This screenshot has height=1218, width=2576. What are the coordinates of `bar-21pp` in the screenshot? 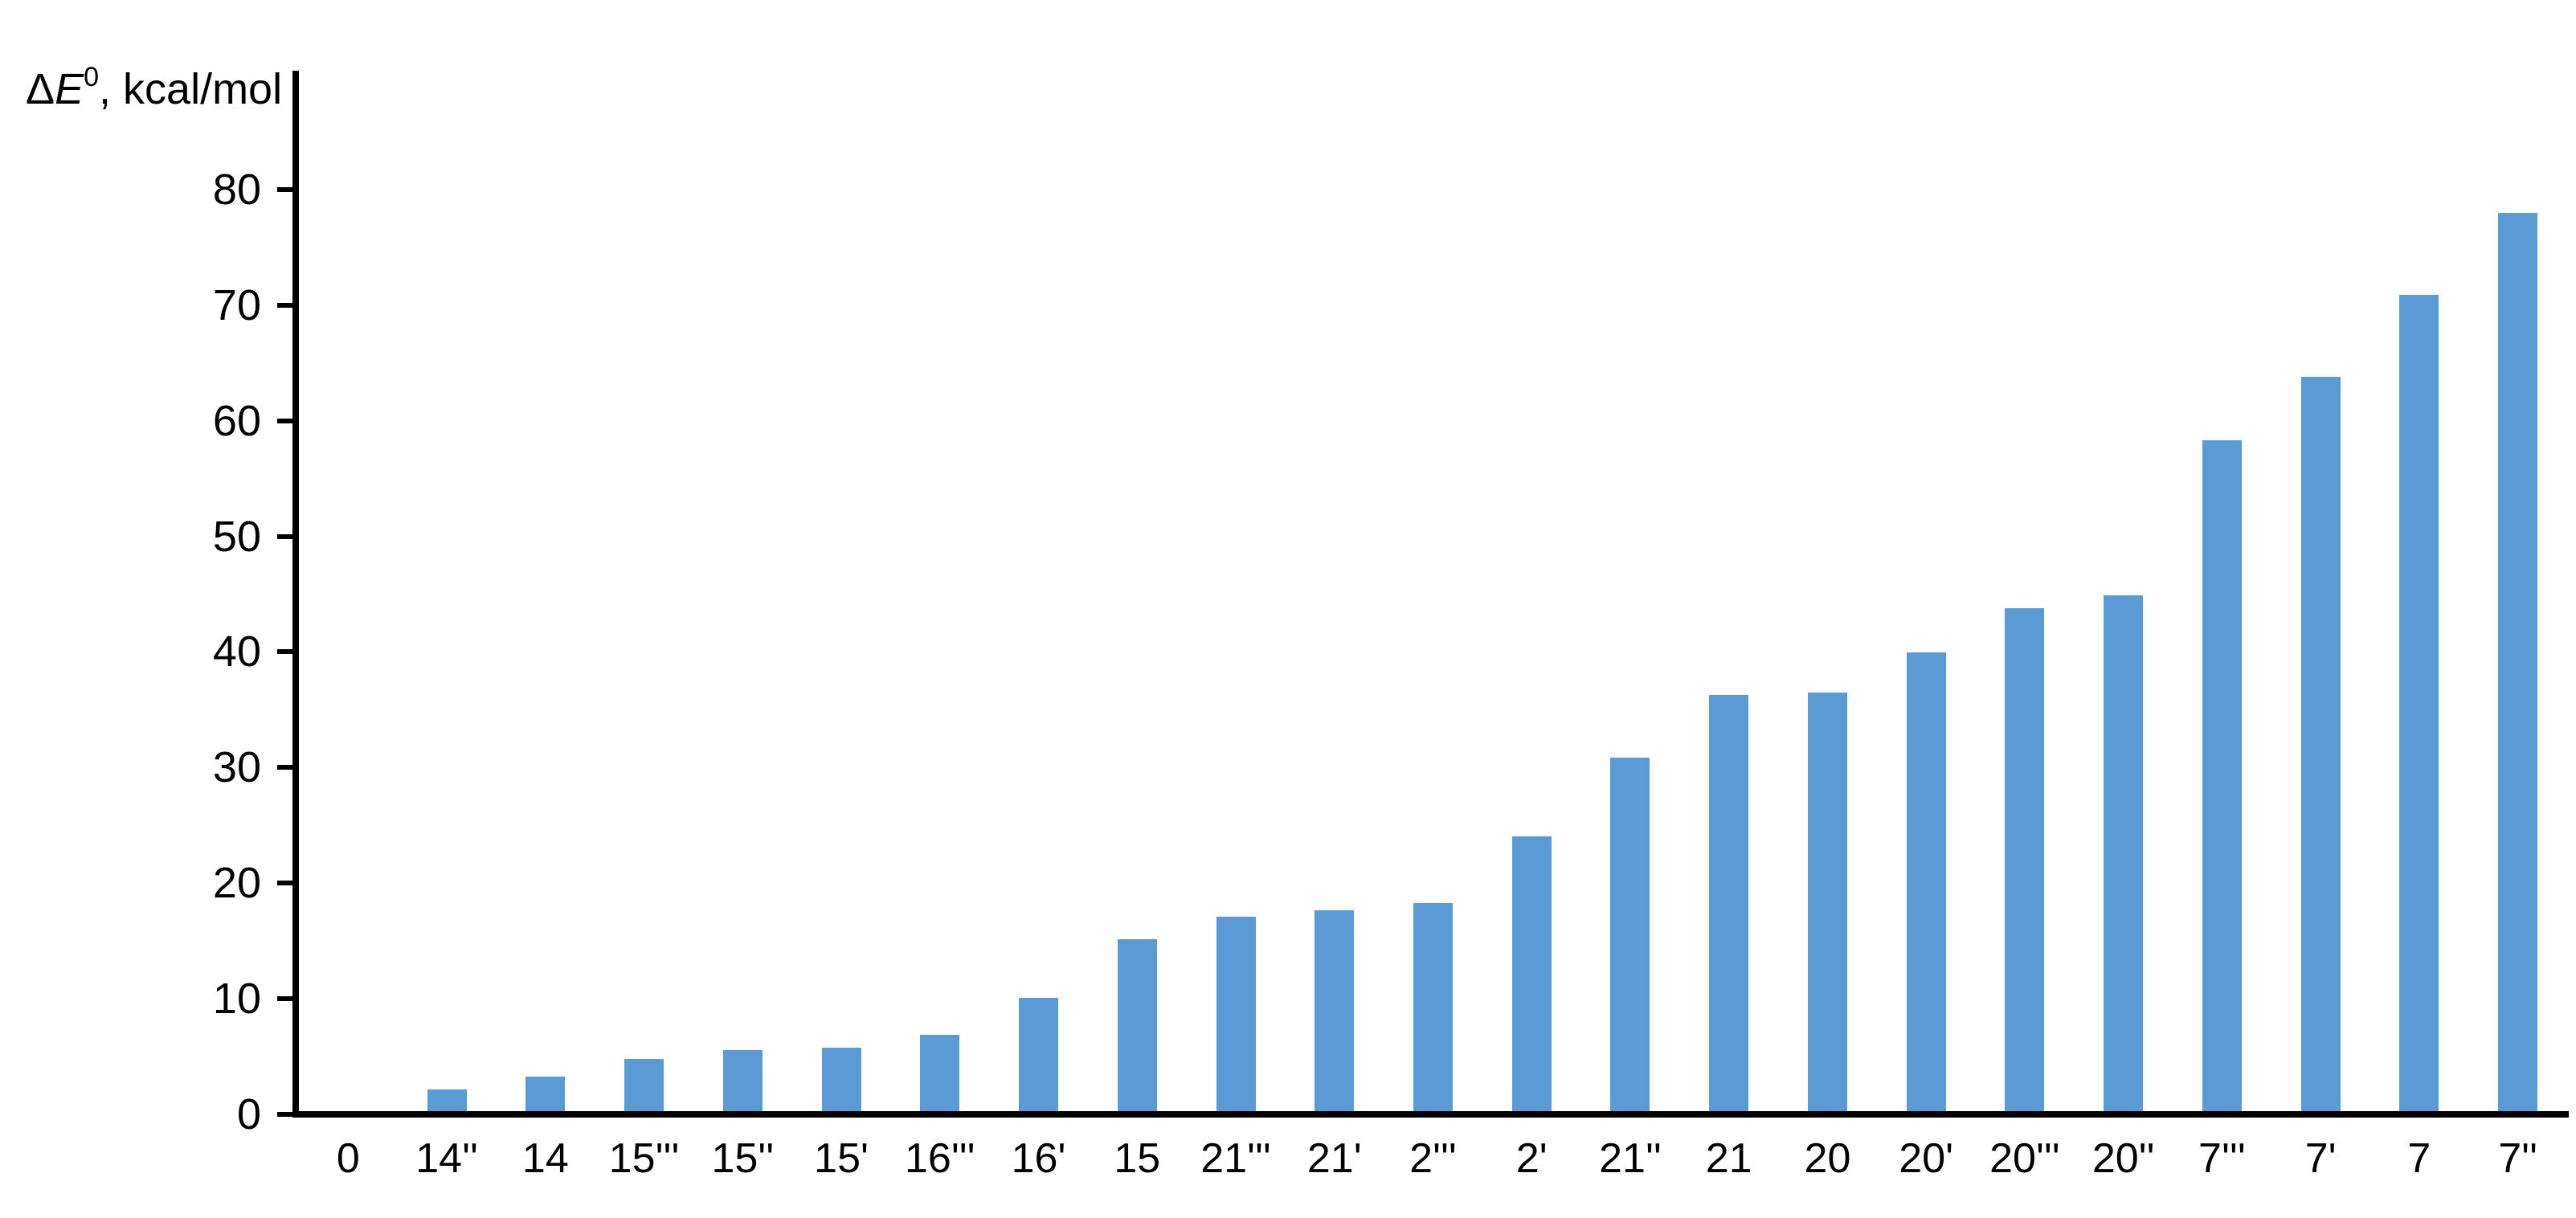 It's located at (1630, 934).